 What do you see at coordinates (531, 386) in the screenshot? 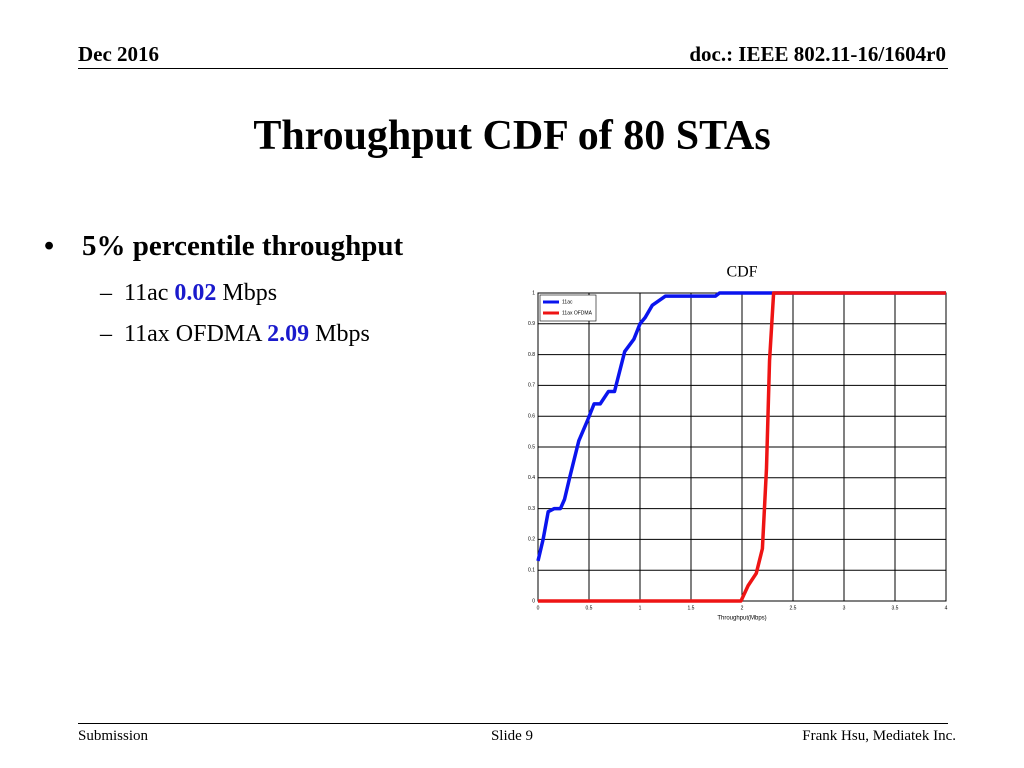
I see `y-tick-label: 0.7` at bounding box center [531, 386].